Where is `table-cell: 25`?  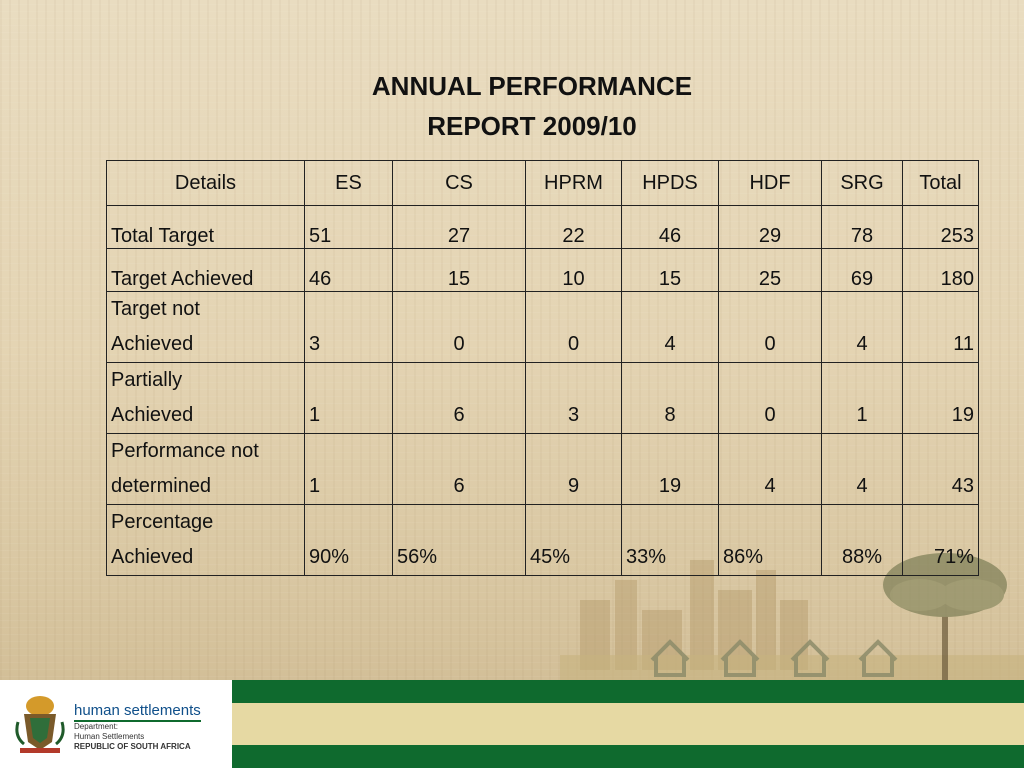 table-cell: 25 is located at coordinates (770, 270).